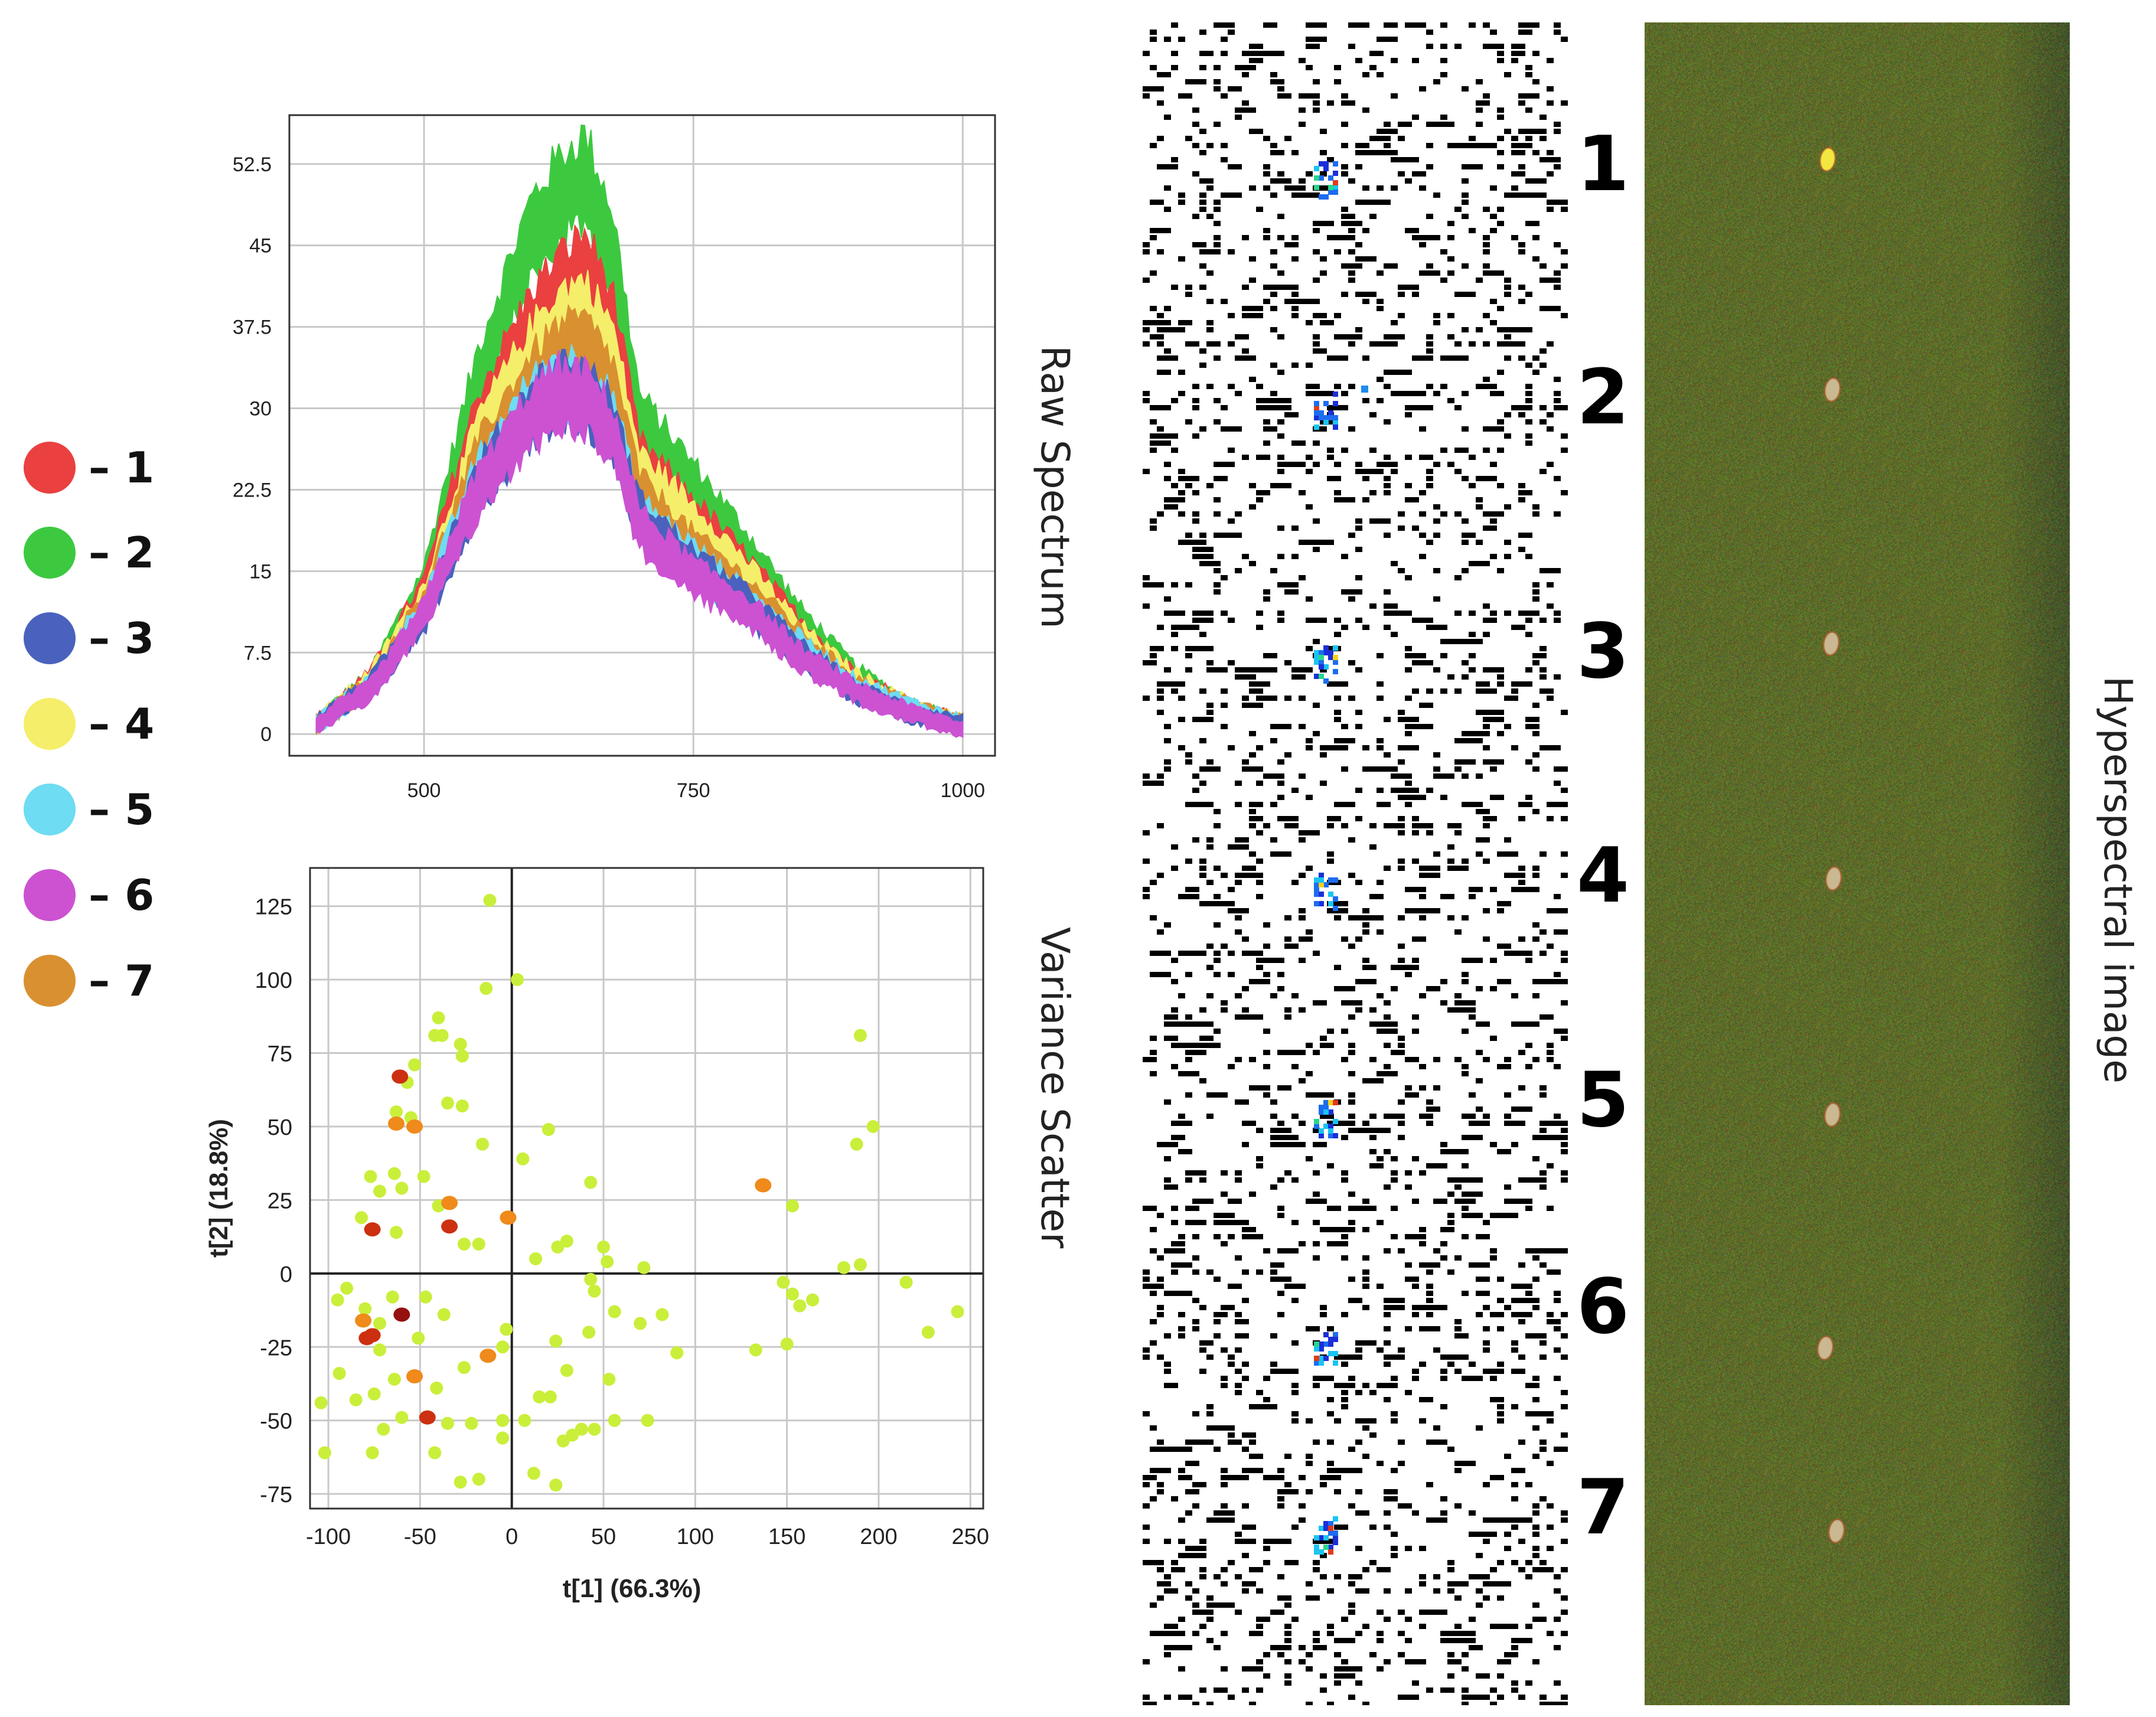  What do you see at coordinates (1364, 389) in the screenshot?
I see `detection-blob-extra` at bounding box center [1364, 389].